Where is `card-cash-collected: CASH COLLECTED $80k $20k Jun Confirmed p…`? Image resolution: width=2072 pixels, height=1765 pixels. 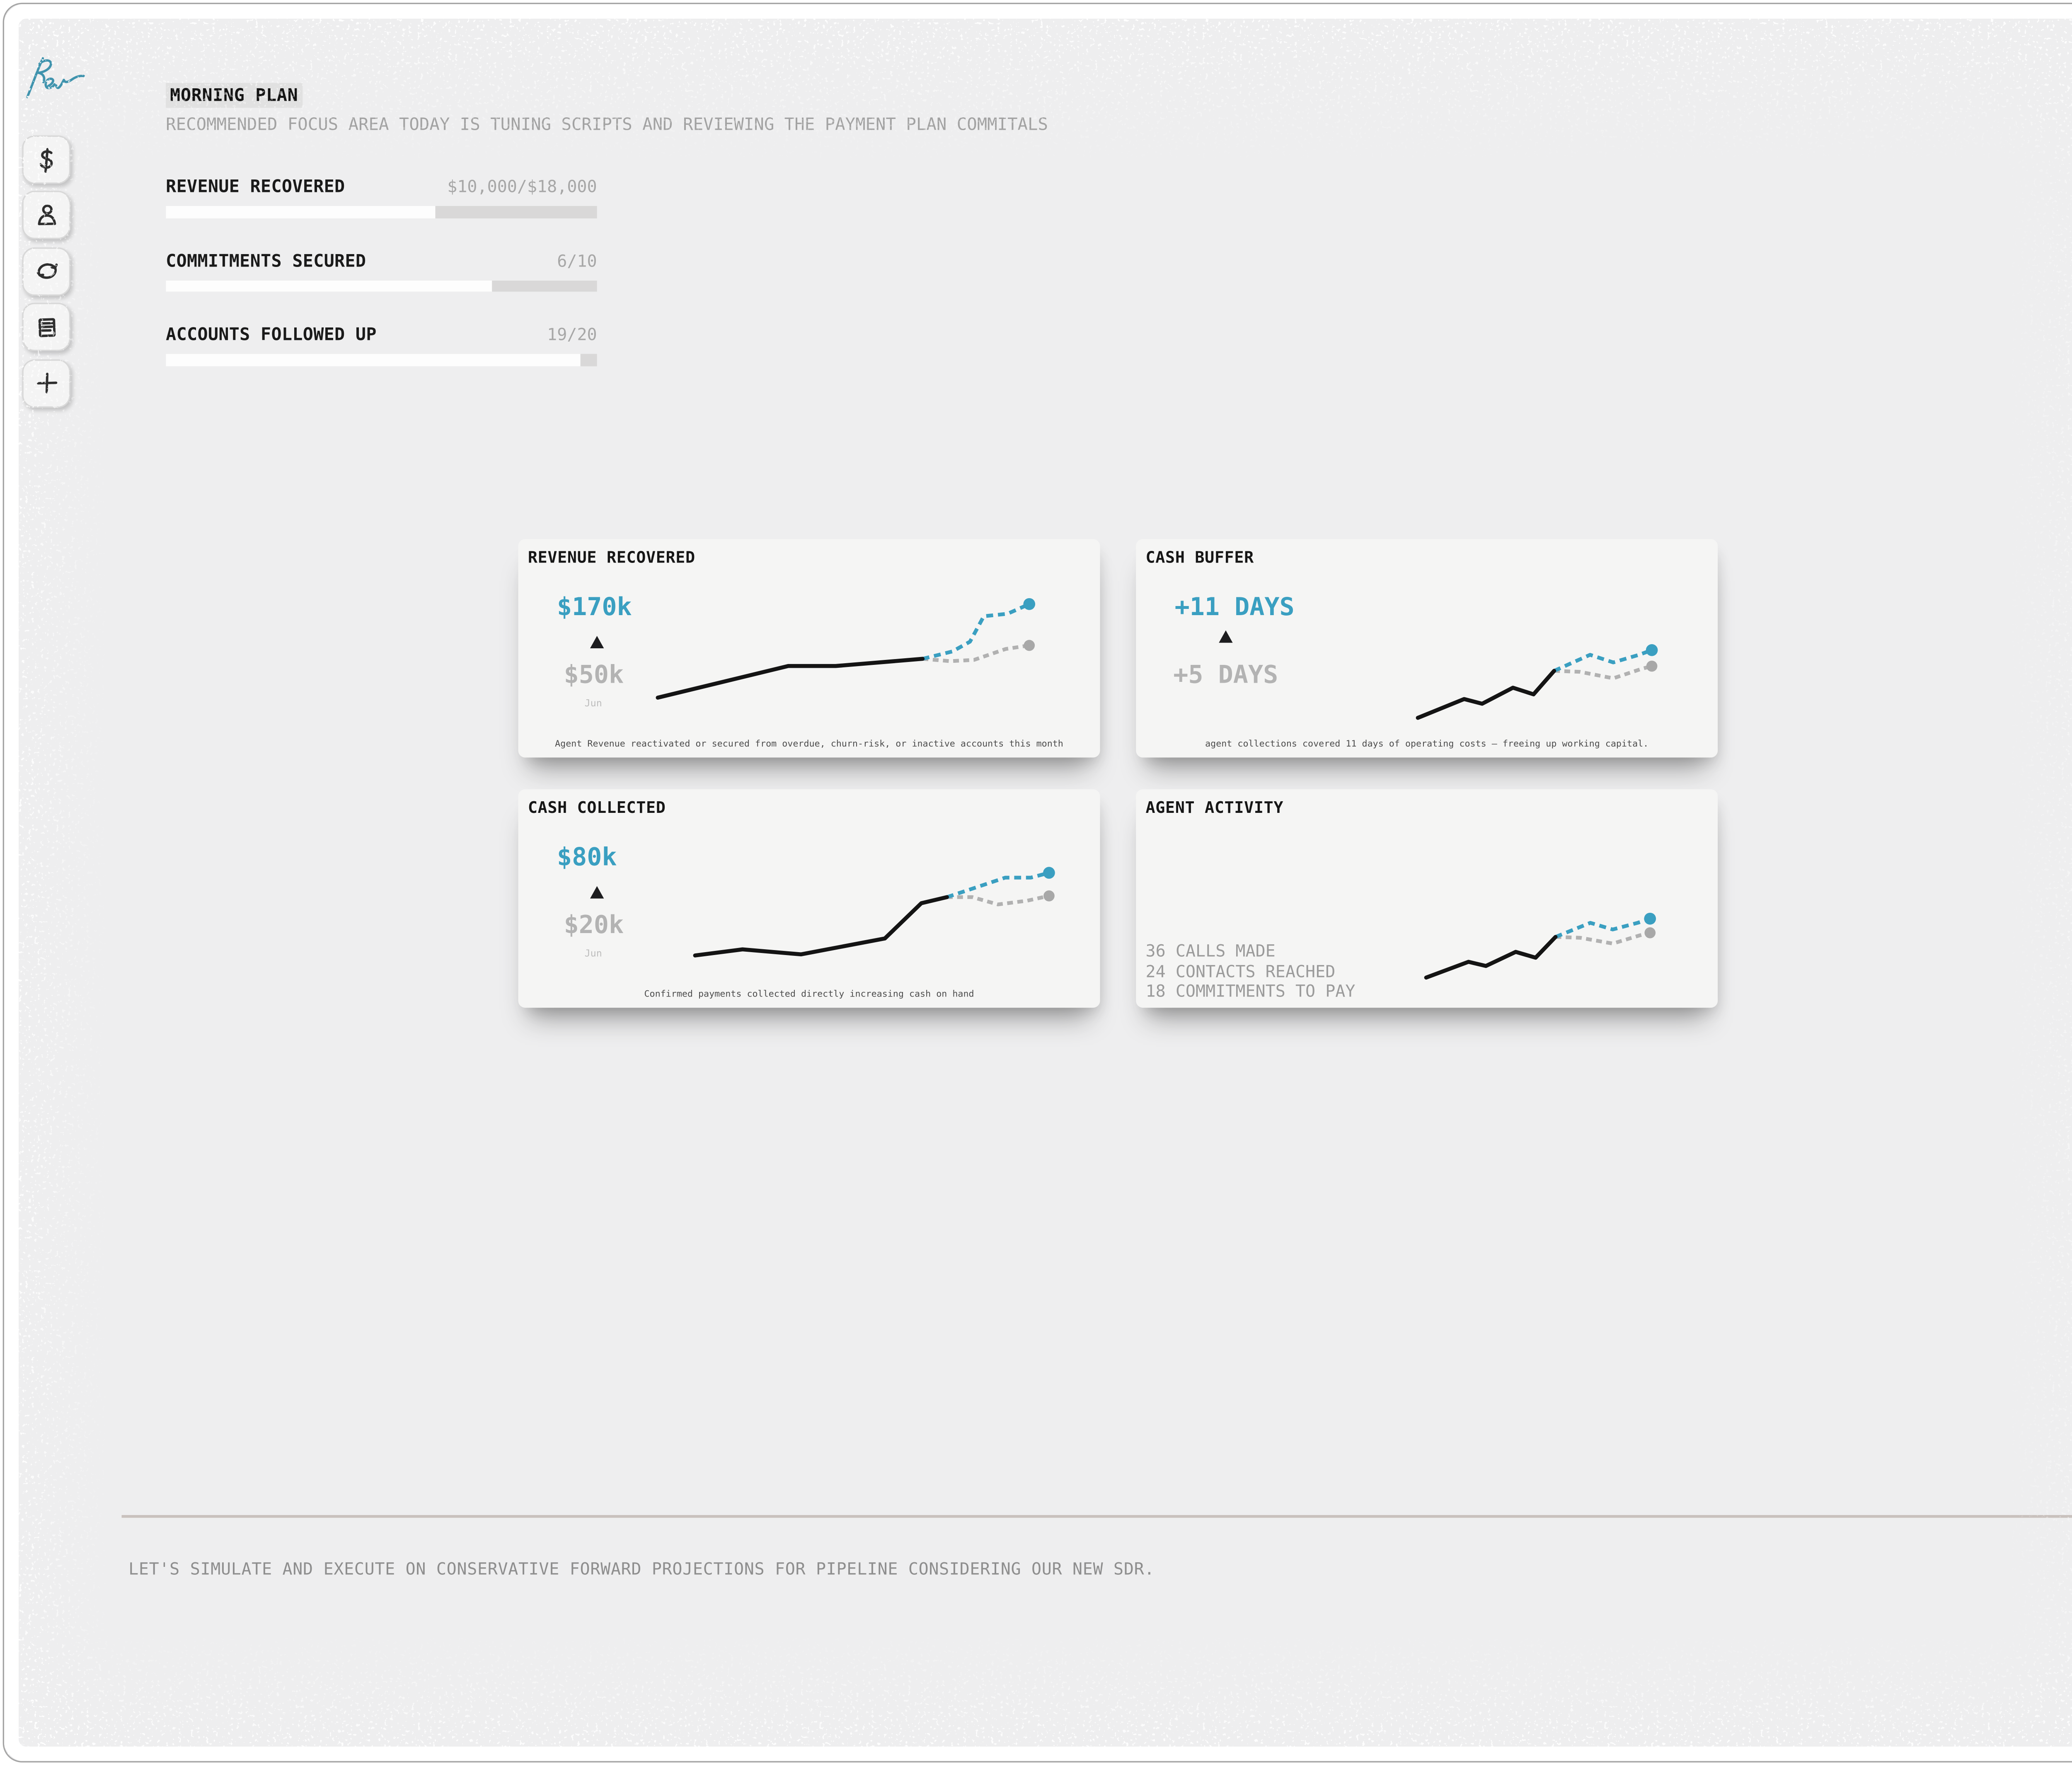 card-cash-collected: CASH COLLECTED $80k $20k Jun Confirmed p… is located at coordinates (809, 898).